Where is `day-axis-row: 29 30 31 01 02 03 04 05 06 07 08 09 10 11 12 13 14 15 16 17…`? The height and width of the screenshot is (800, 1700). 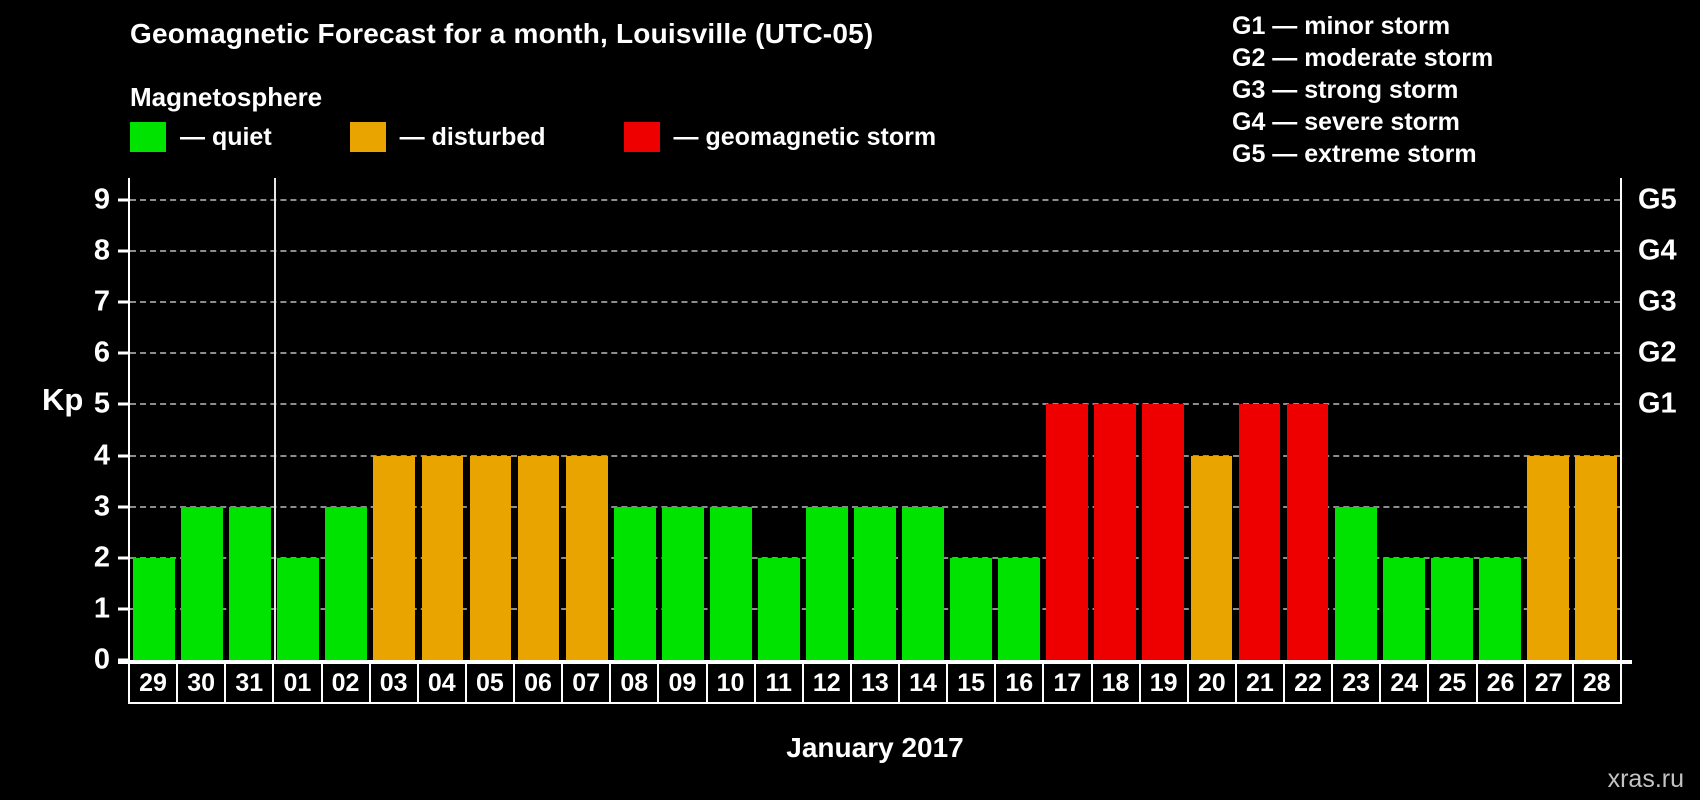 day-axis-row: 29 30 31 01 02 03 04 05 06 07 08 09 10 11 12 13 14 15 16 17… is located at coordinates (875, 683).